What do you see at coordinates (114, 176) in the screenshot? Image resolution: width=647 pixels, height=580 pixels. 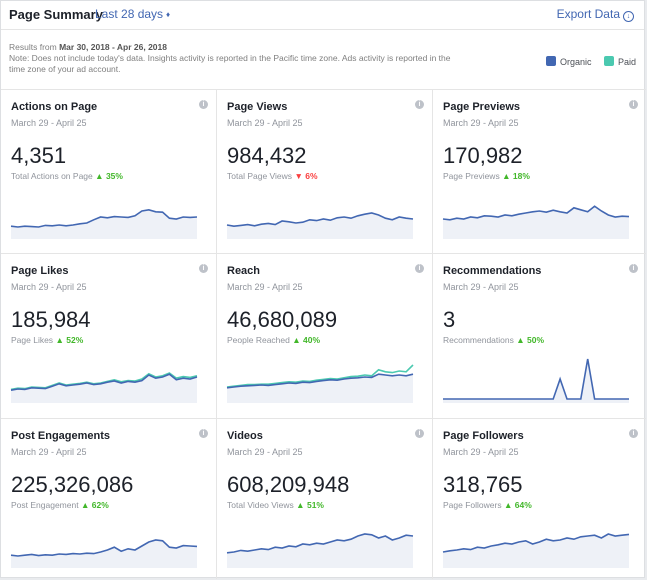 I see `change-percent-value: 35%` at bounding box center [114, 176].